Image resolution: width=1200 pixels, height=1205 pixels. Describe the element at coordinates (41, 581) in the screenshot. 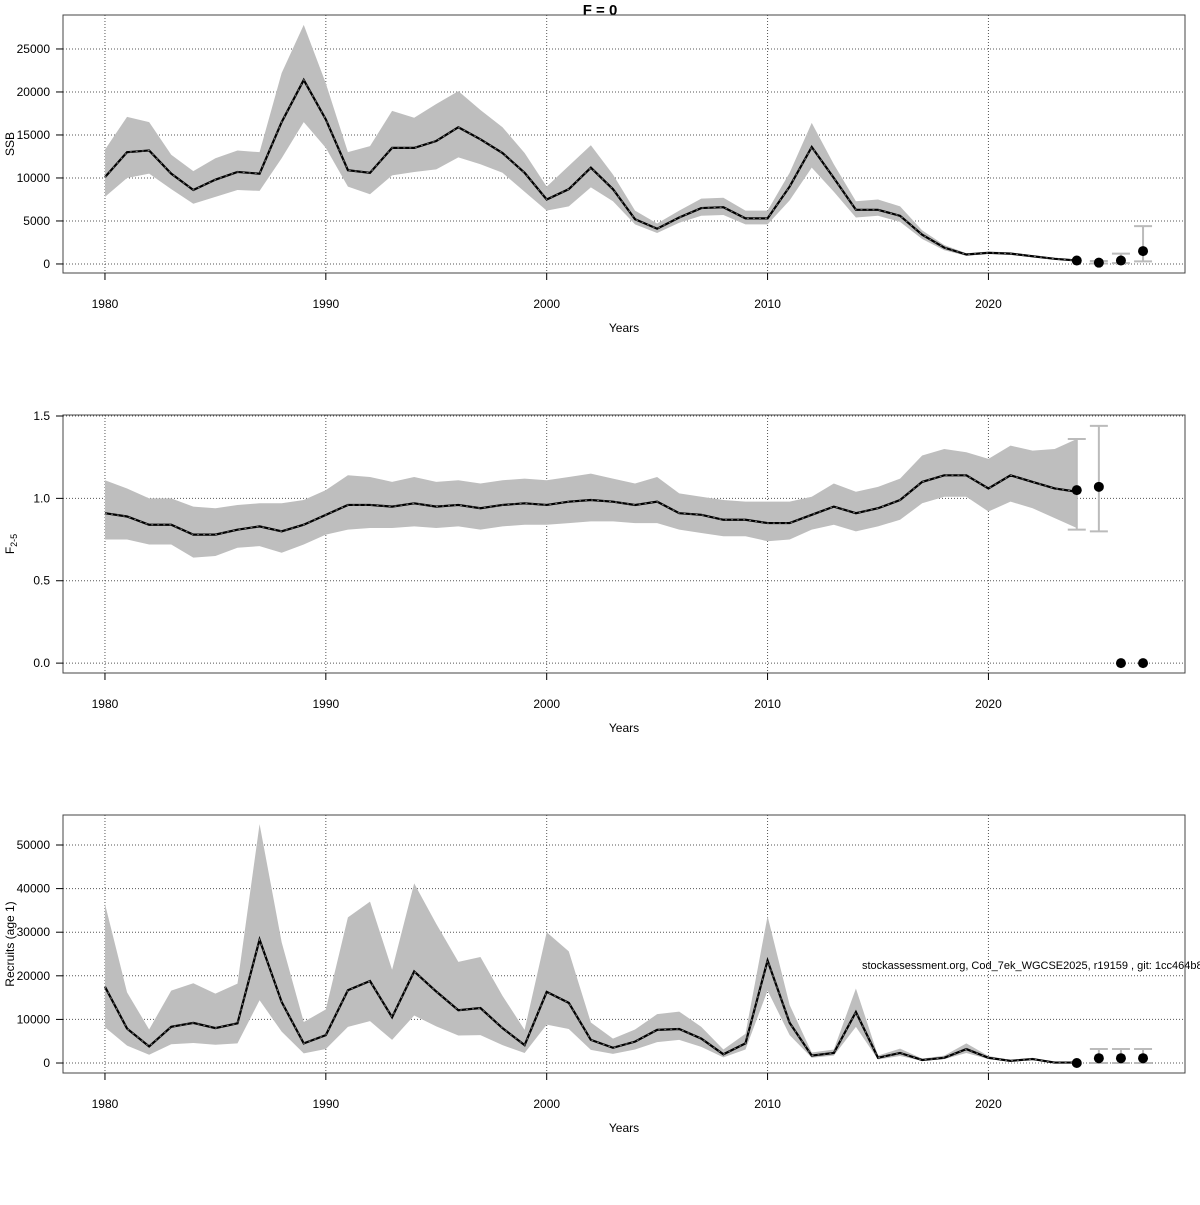

I see `y-tick-label: 0.5` at that location.